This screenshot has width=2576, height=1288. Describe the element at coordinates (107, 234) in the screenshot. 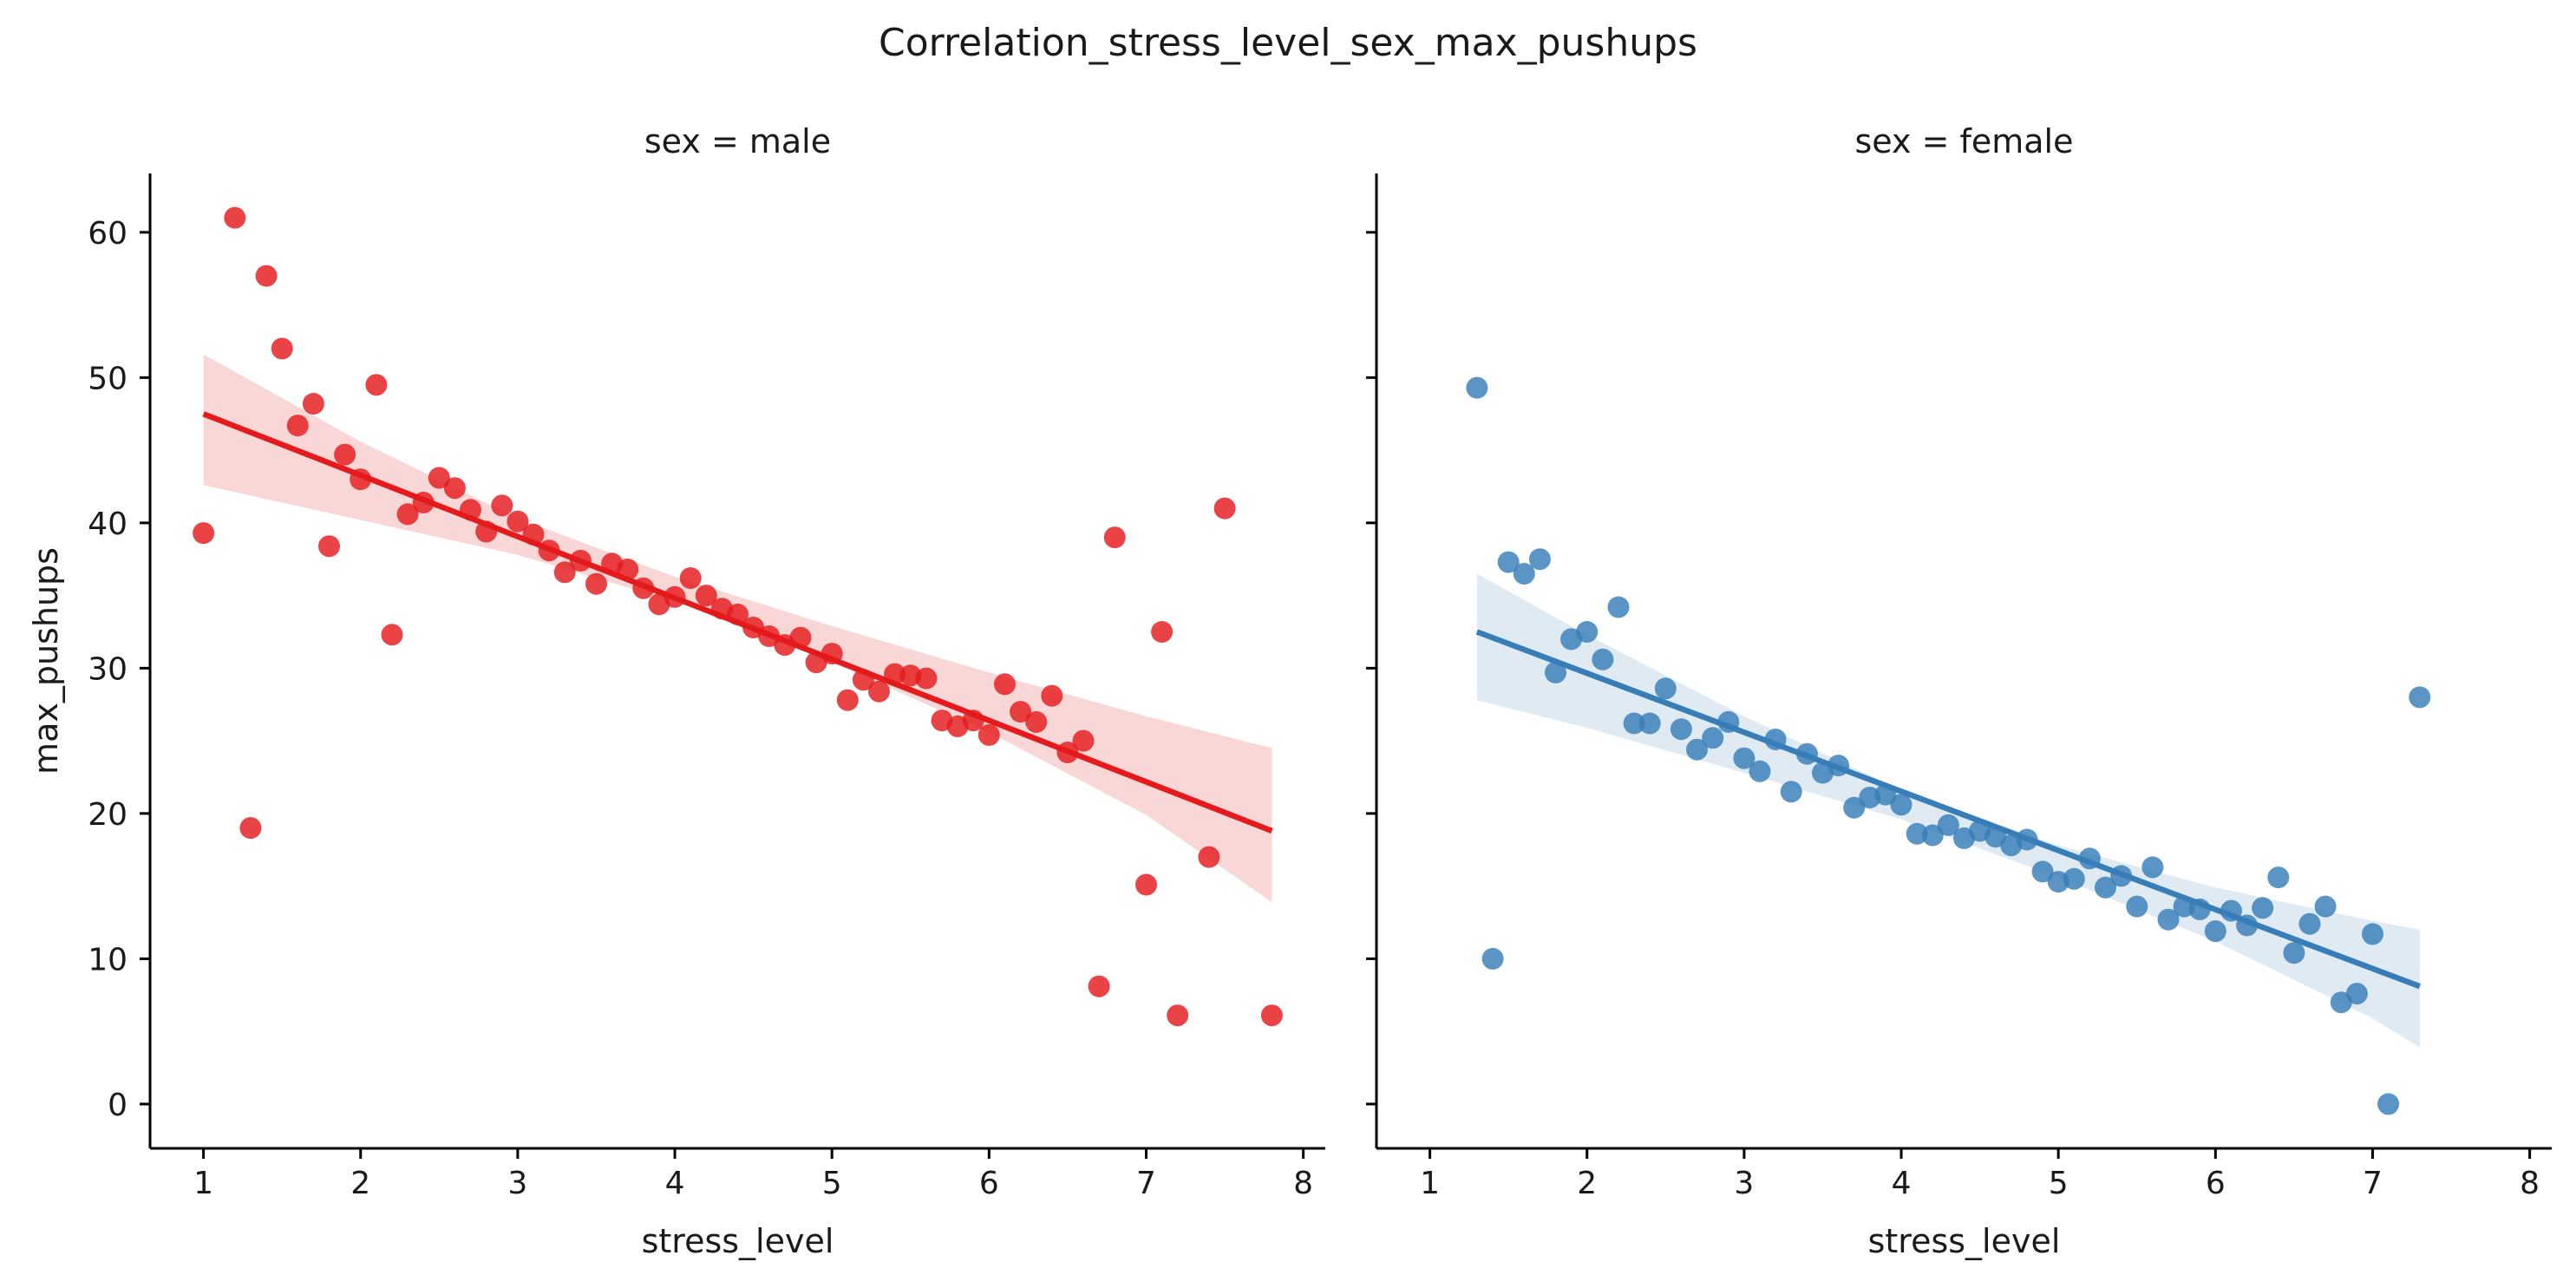

I see `y-tick-label: 60` at that location.